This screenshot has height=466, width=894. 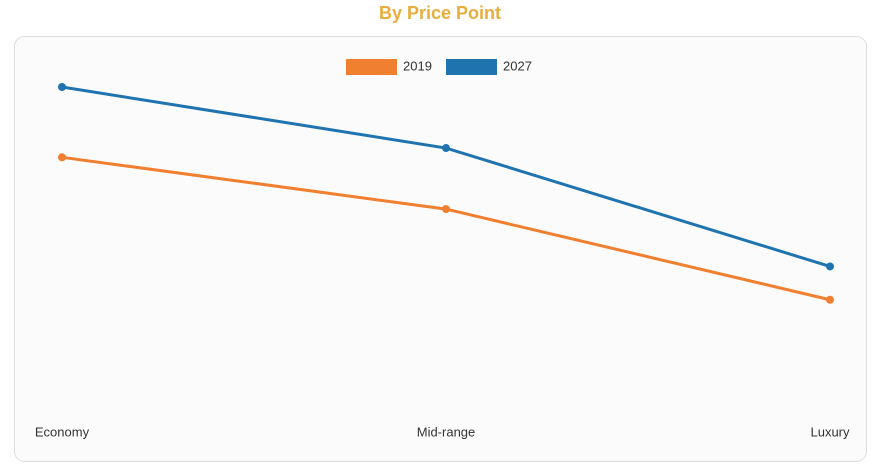 I want to click on legend-label: 2027, so click(x=517, y=65).